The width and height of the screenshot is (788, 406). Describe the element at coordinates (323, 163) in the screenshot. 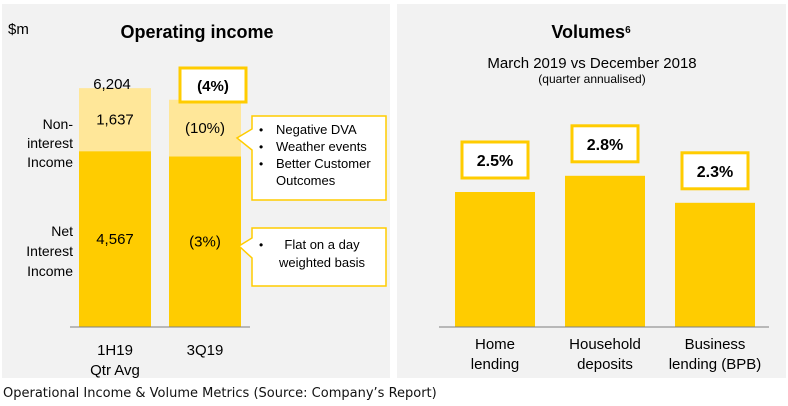

I see `callout-text: Better Customer` at that location.